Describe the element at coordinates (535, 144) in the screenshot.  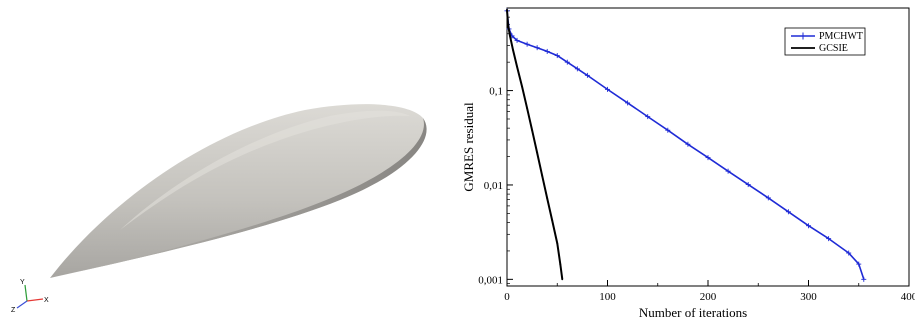
I see `series-line-gcsie` at that location.